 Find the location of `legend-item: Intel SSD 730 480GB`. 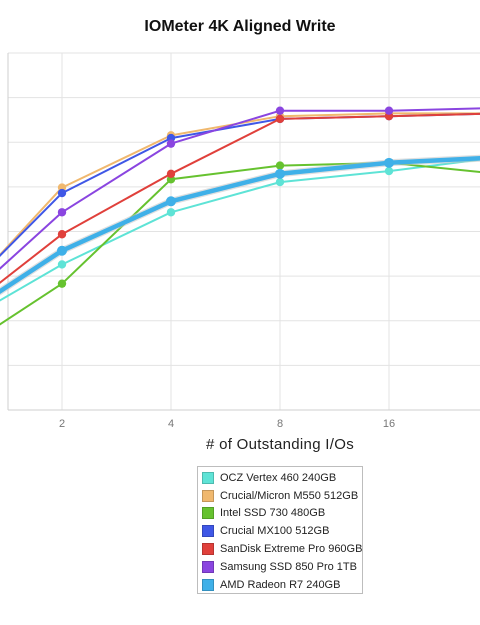

legend-item: Intel SSD 730 480GB is located at coordinates (280, 514).